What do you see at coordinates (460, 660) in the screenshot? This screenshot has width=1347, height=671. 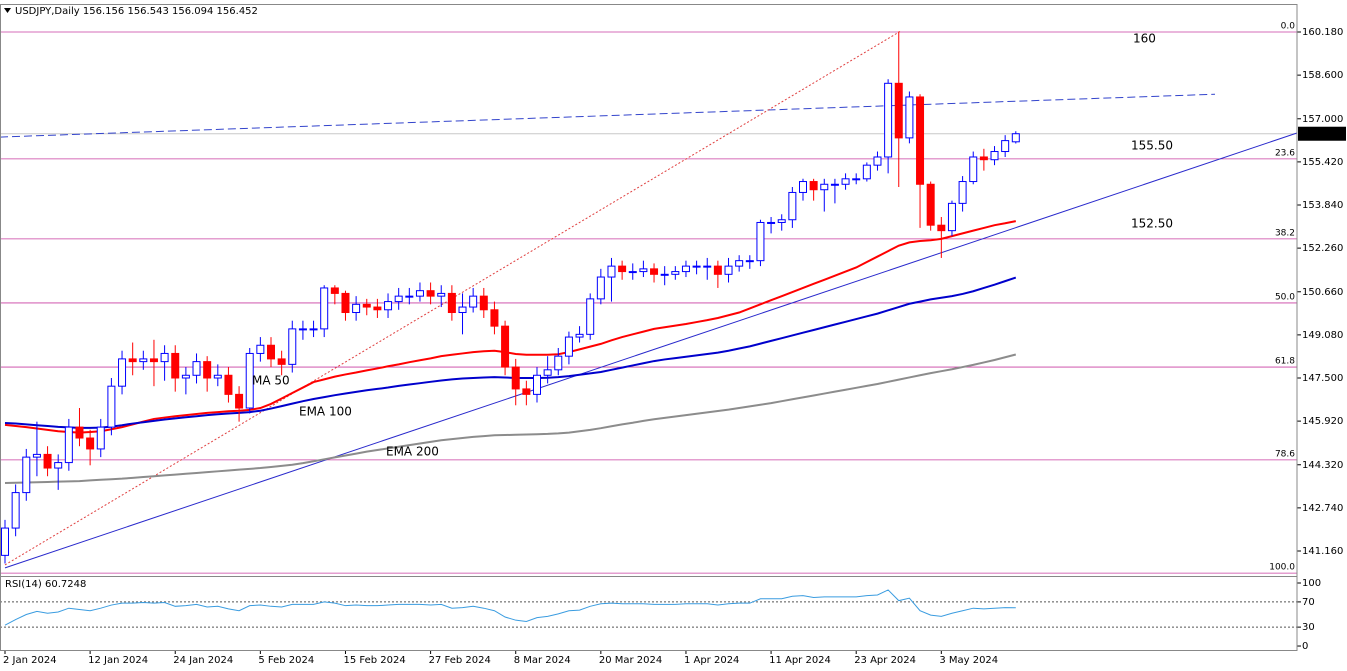 I see `x-tick-label: 27 Feb 2024` at bounding box center [460, 660].